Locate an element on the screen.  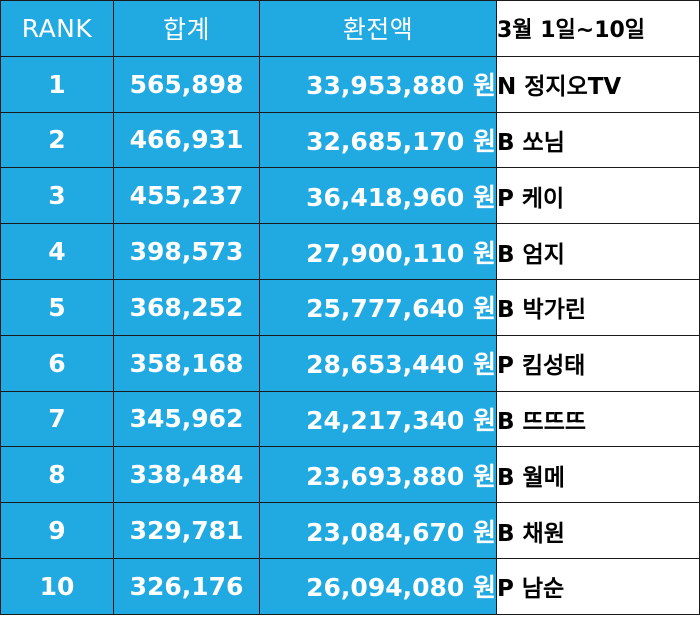
rank-cell: 8 is located at coordinates (57, 475).